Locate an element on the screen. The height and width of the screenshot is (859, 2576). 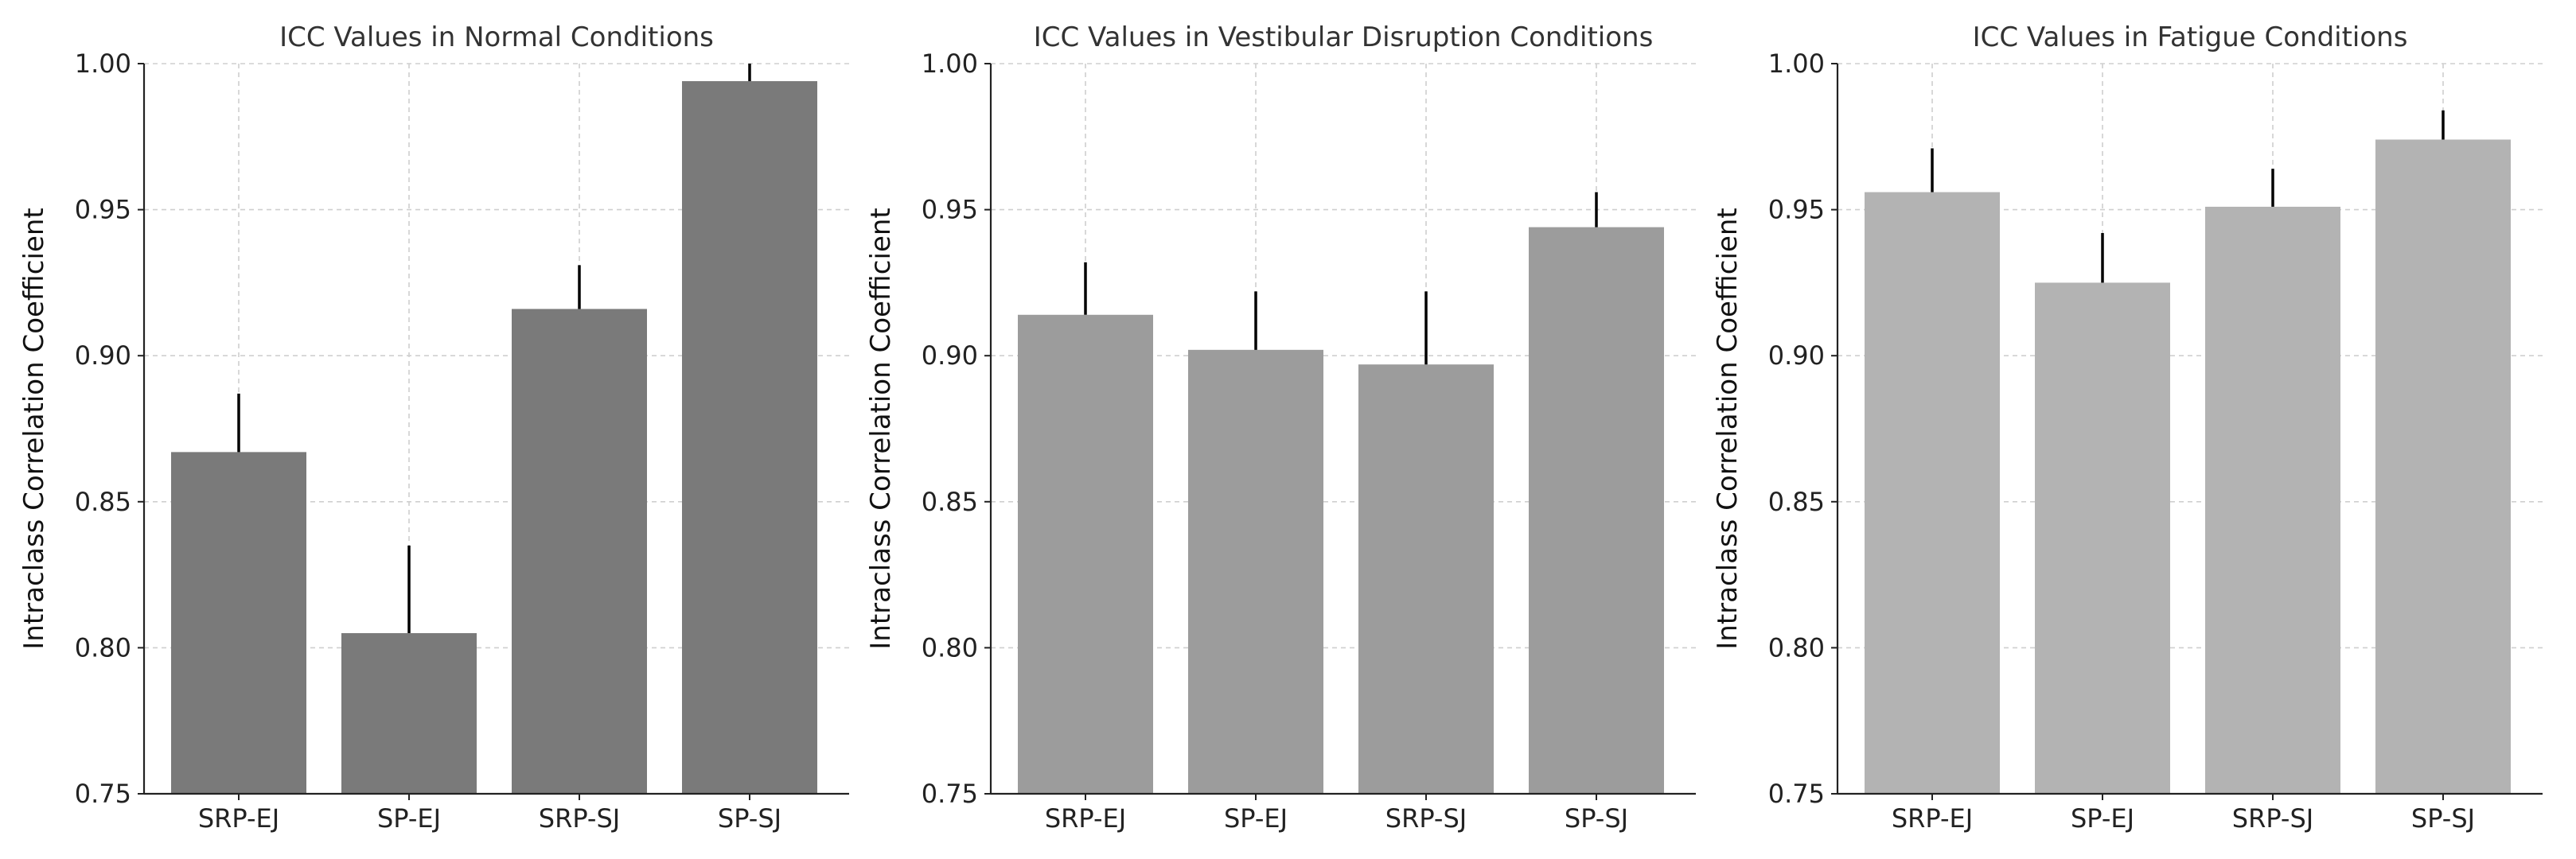
chart-title: ICC Values in Normal Conditions is located at coordinates (496, 37).